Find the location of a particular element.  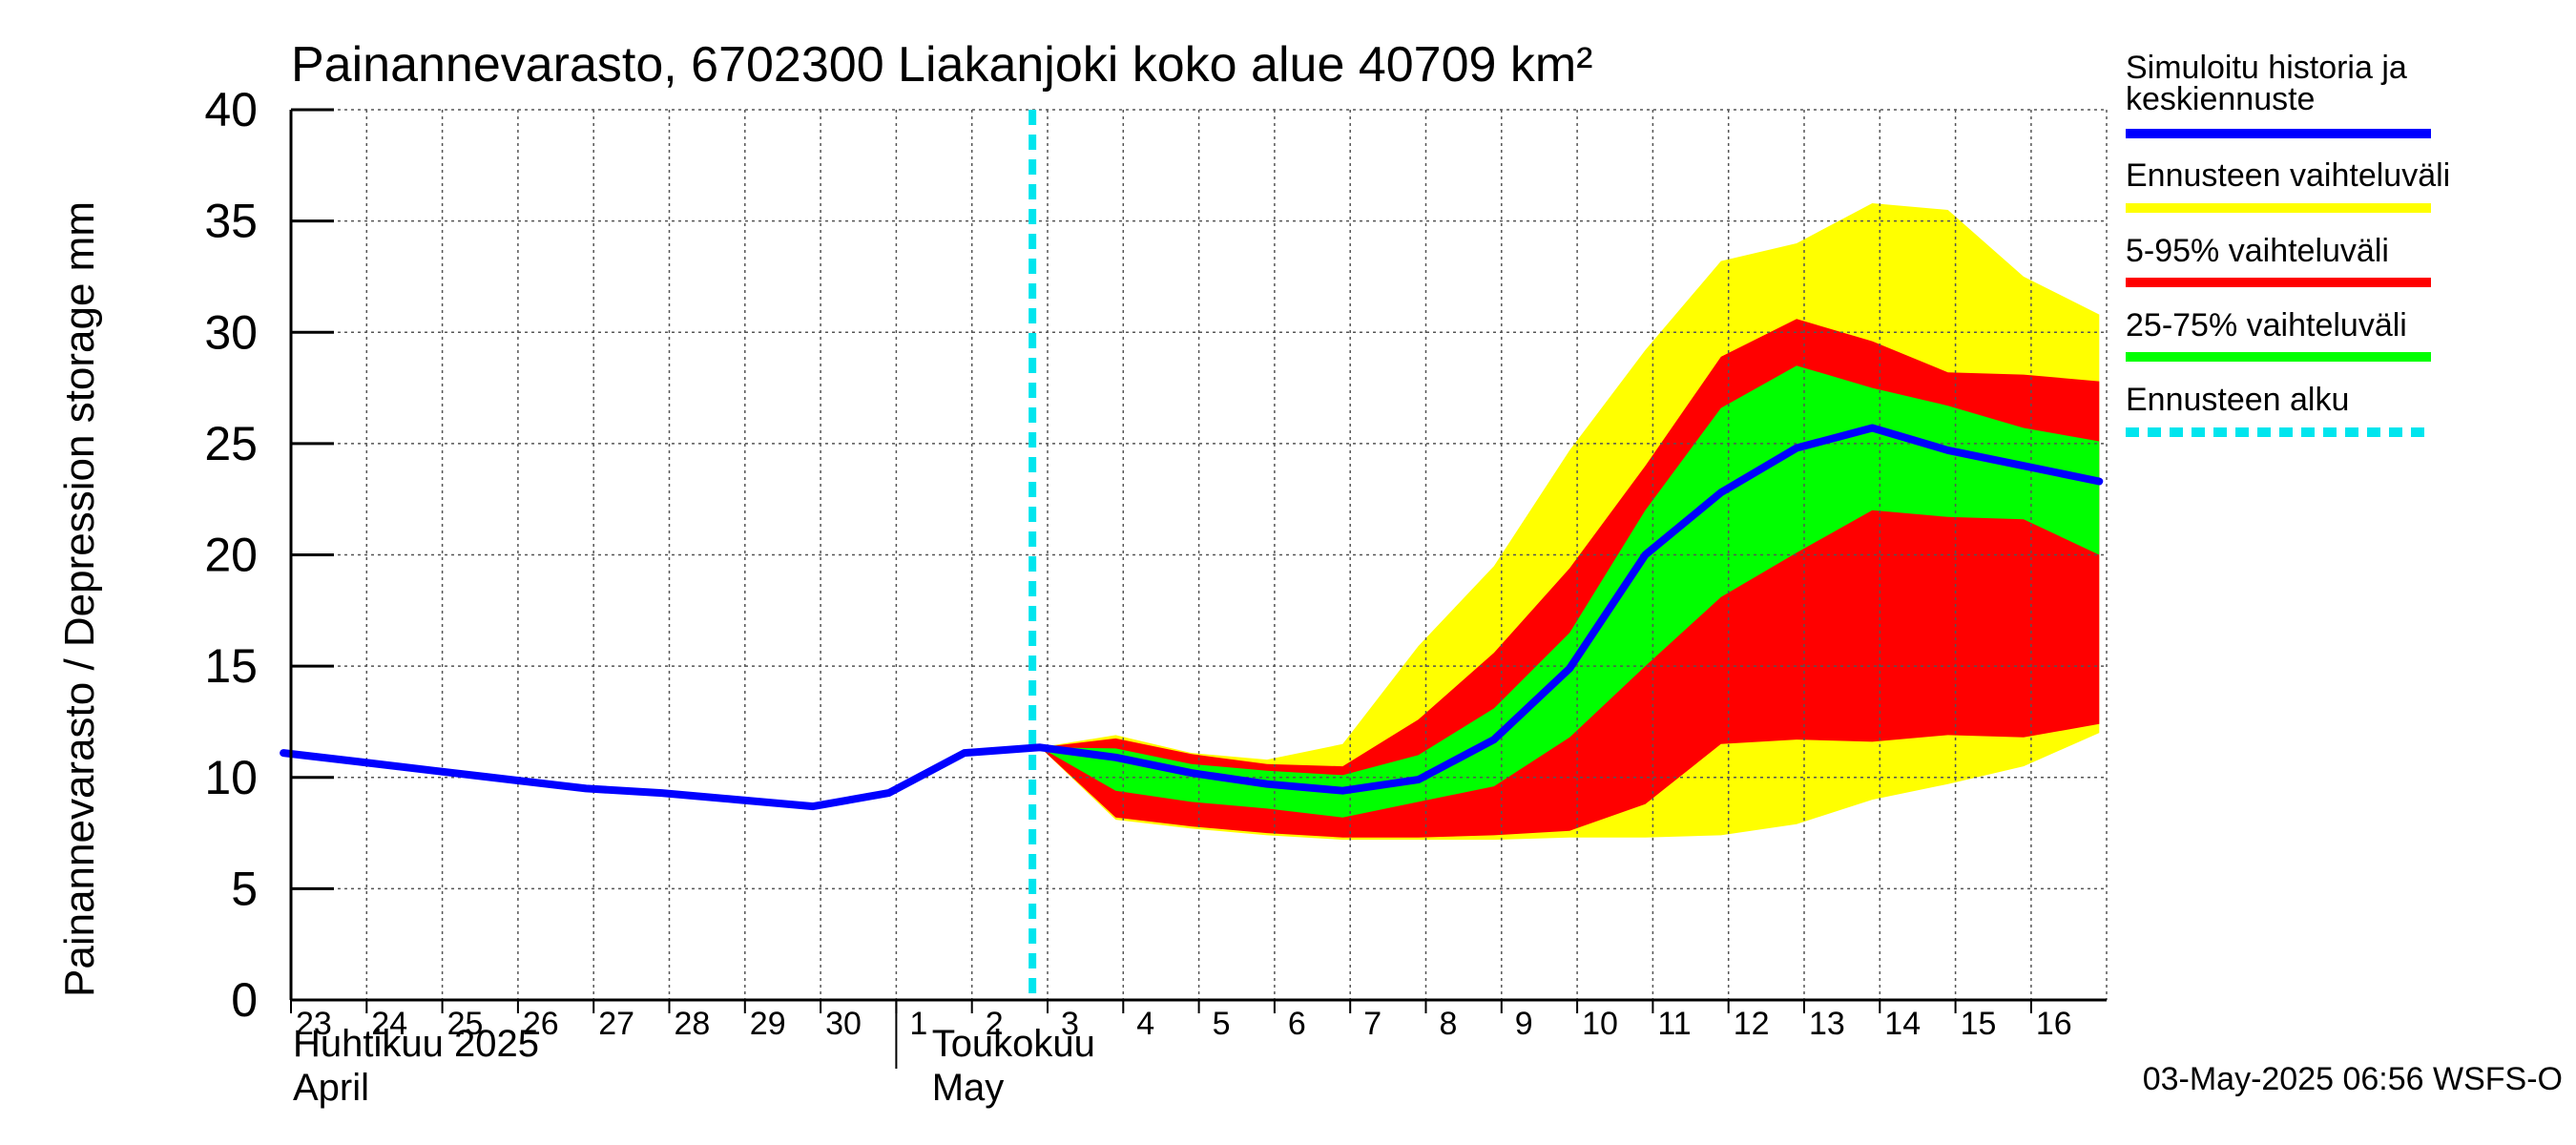

y-tick-label-5: 25 is located at coordinates (231, 444).